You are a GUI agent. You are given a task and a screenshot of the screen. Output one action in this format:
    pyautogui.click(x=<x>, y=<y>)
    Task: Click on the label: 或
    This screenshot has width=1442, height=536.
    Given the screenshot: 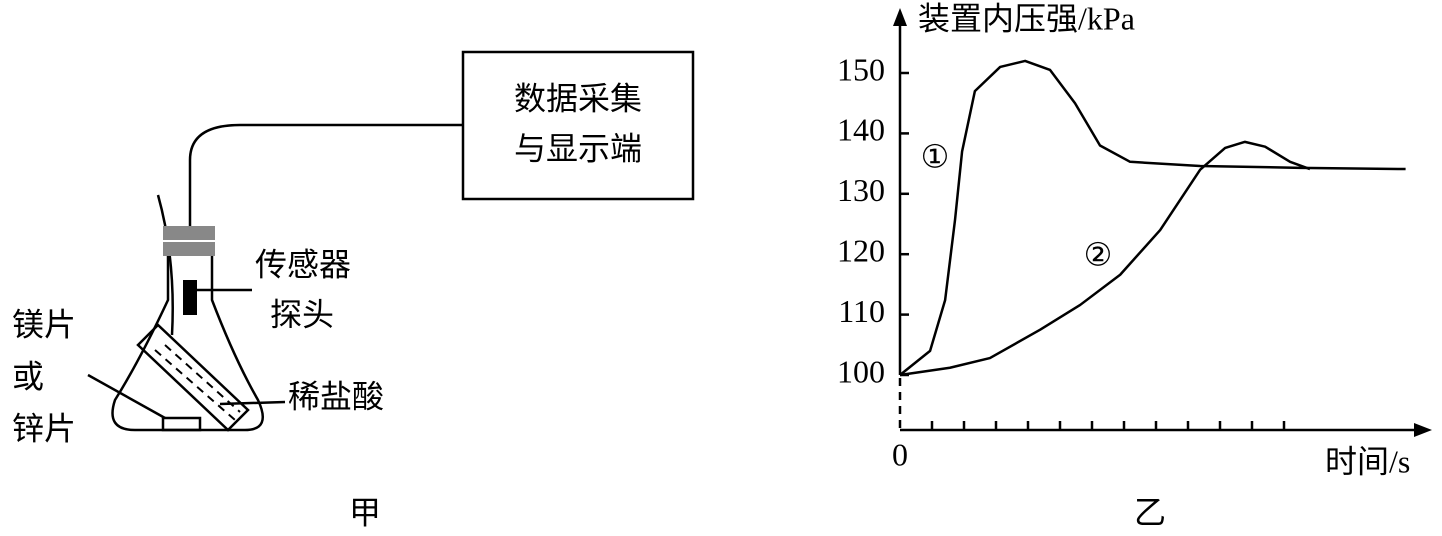 What is the action you would take?
    pyautogui.click(x=28, y=376)
    